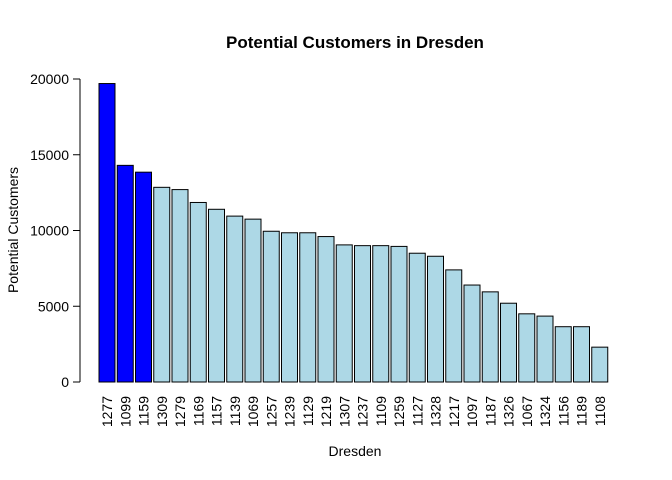 The height and width of the screenshot is (480, 672). What do you see at coordinates (290, 411) in the screenshot?
I see `x-tick-label: 1239` at bounding box center [290, 411].